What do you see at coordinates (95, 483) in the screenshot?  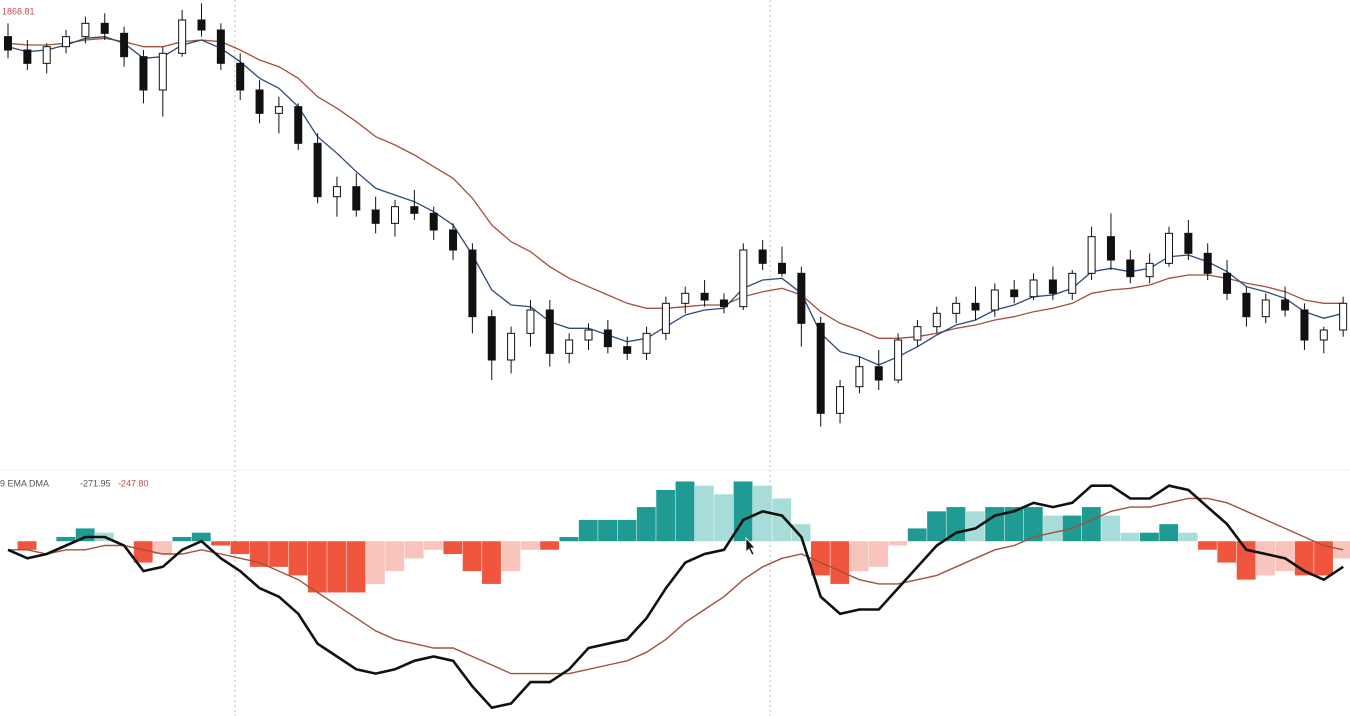 I see `indicator-label: -271.95` at bounding box center [95, 483].